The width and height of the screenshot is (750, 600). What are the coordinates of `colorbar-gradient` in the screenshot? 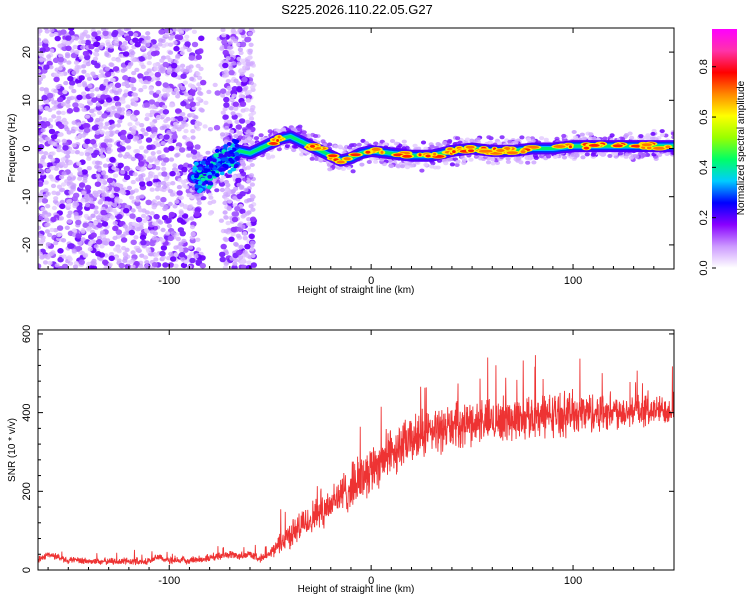 It's located at (724, 148).